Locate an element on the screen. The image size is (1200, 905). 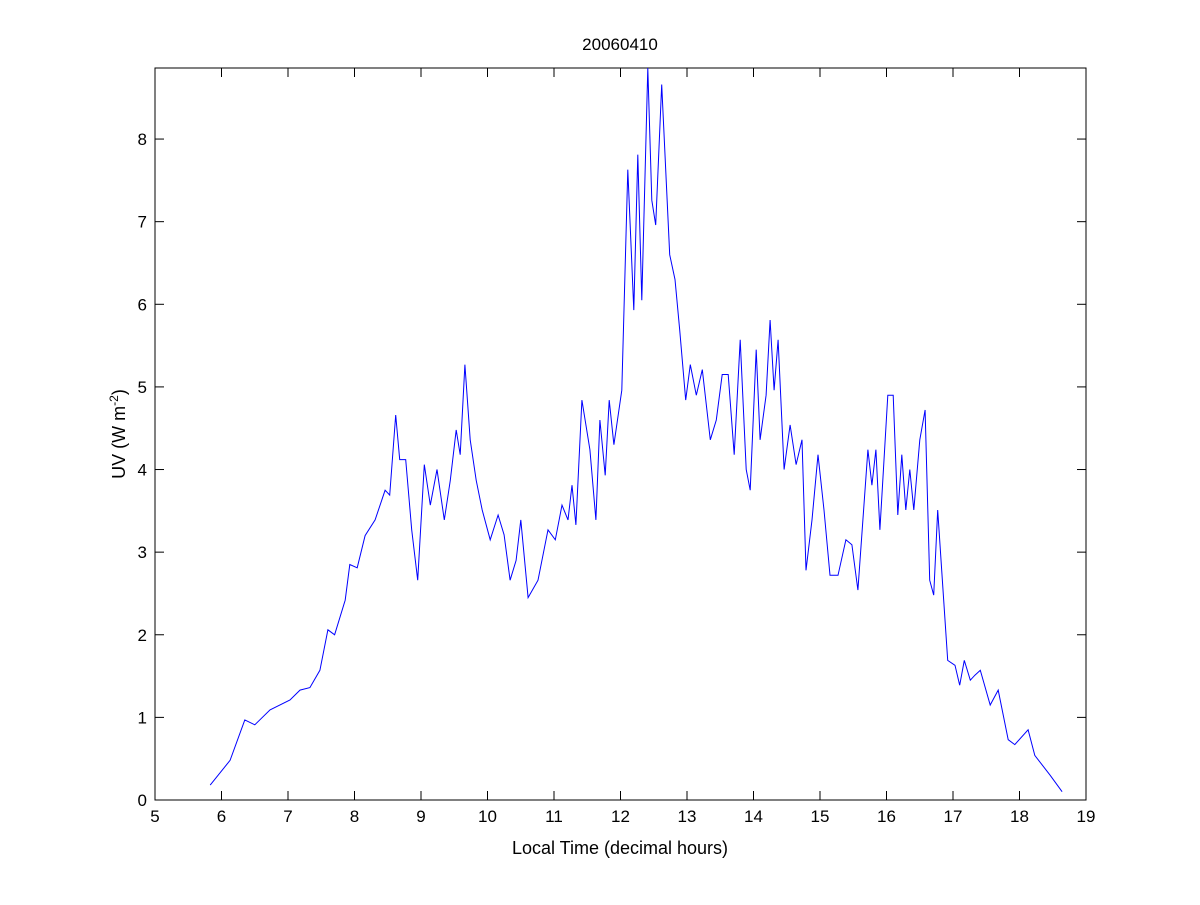
x-axis-label: Local Time (decimal hours) is located at coordinates (620, 848).